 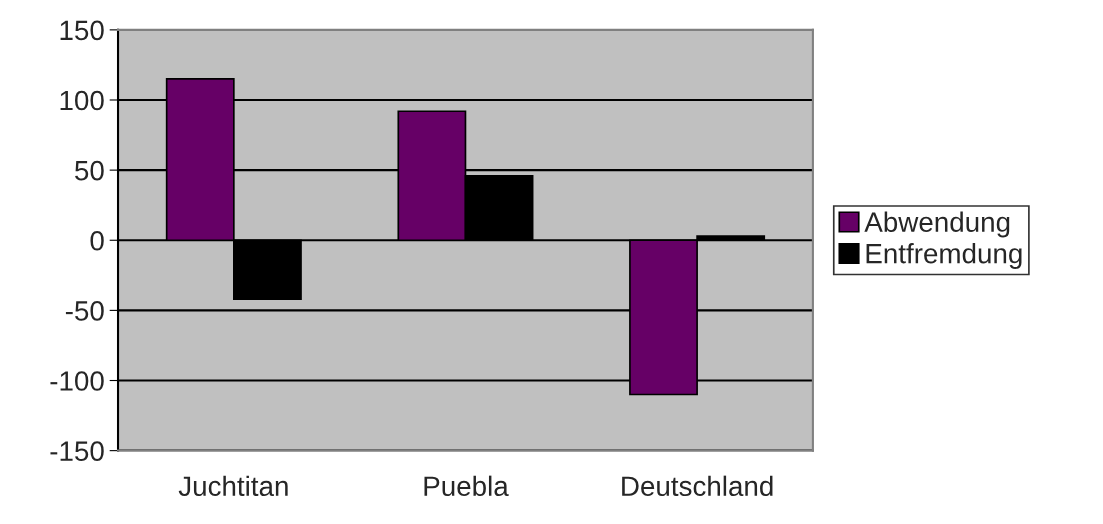 What do you see at coordinates (697, 486) in the screenshot?
I see `x-tick-label: Deutschland` at bounding box center [697, 486].